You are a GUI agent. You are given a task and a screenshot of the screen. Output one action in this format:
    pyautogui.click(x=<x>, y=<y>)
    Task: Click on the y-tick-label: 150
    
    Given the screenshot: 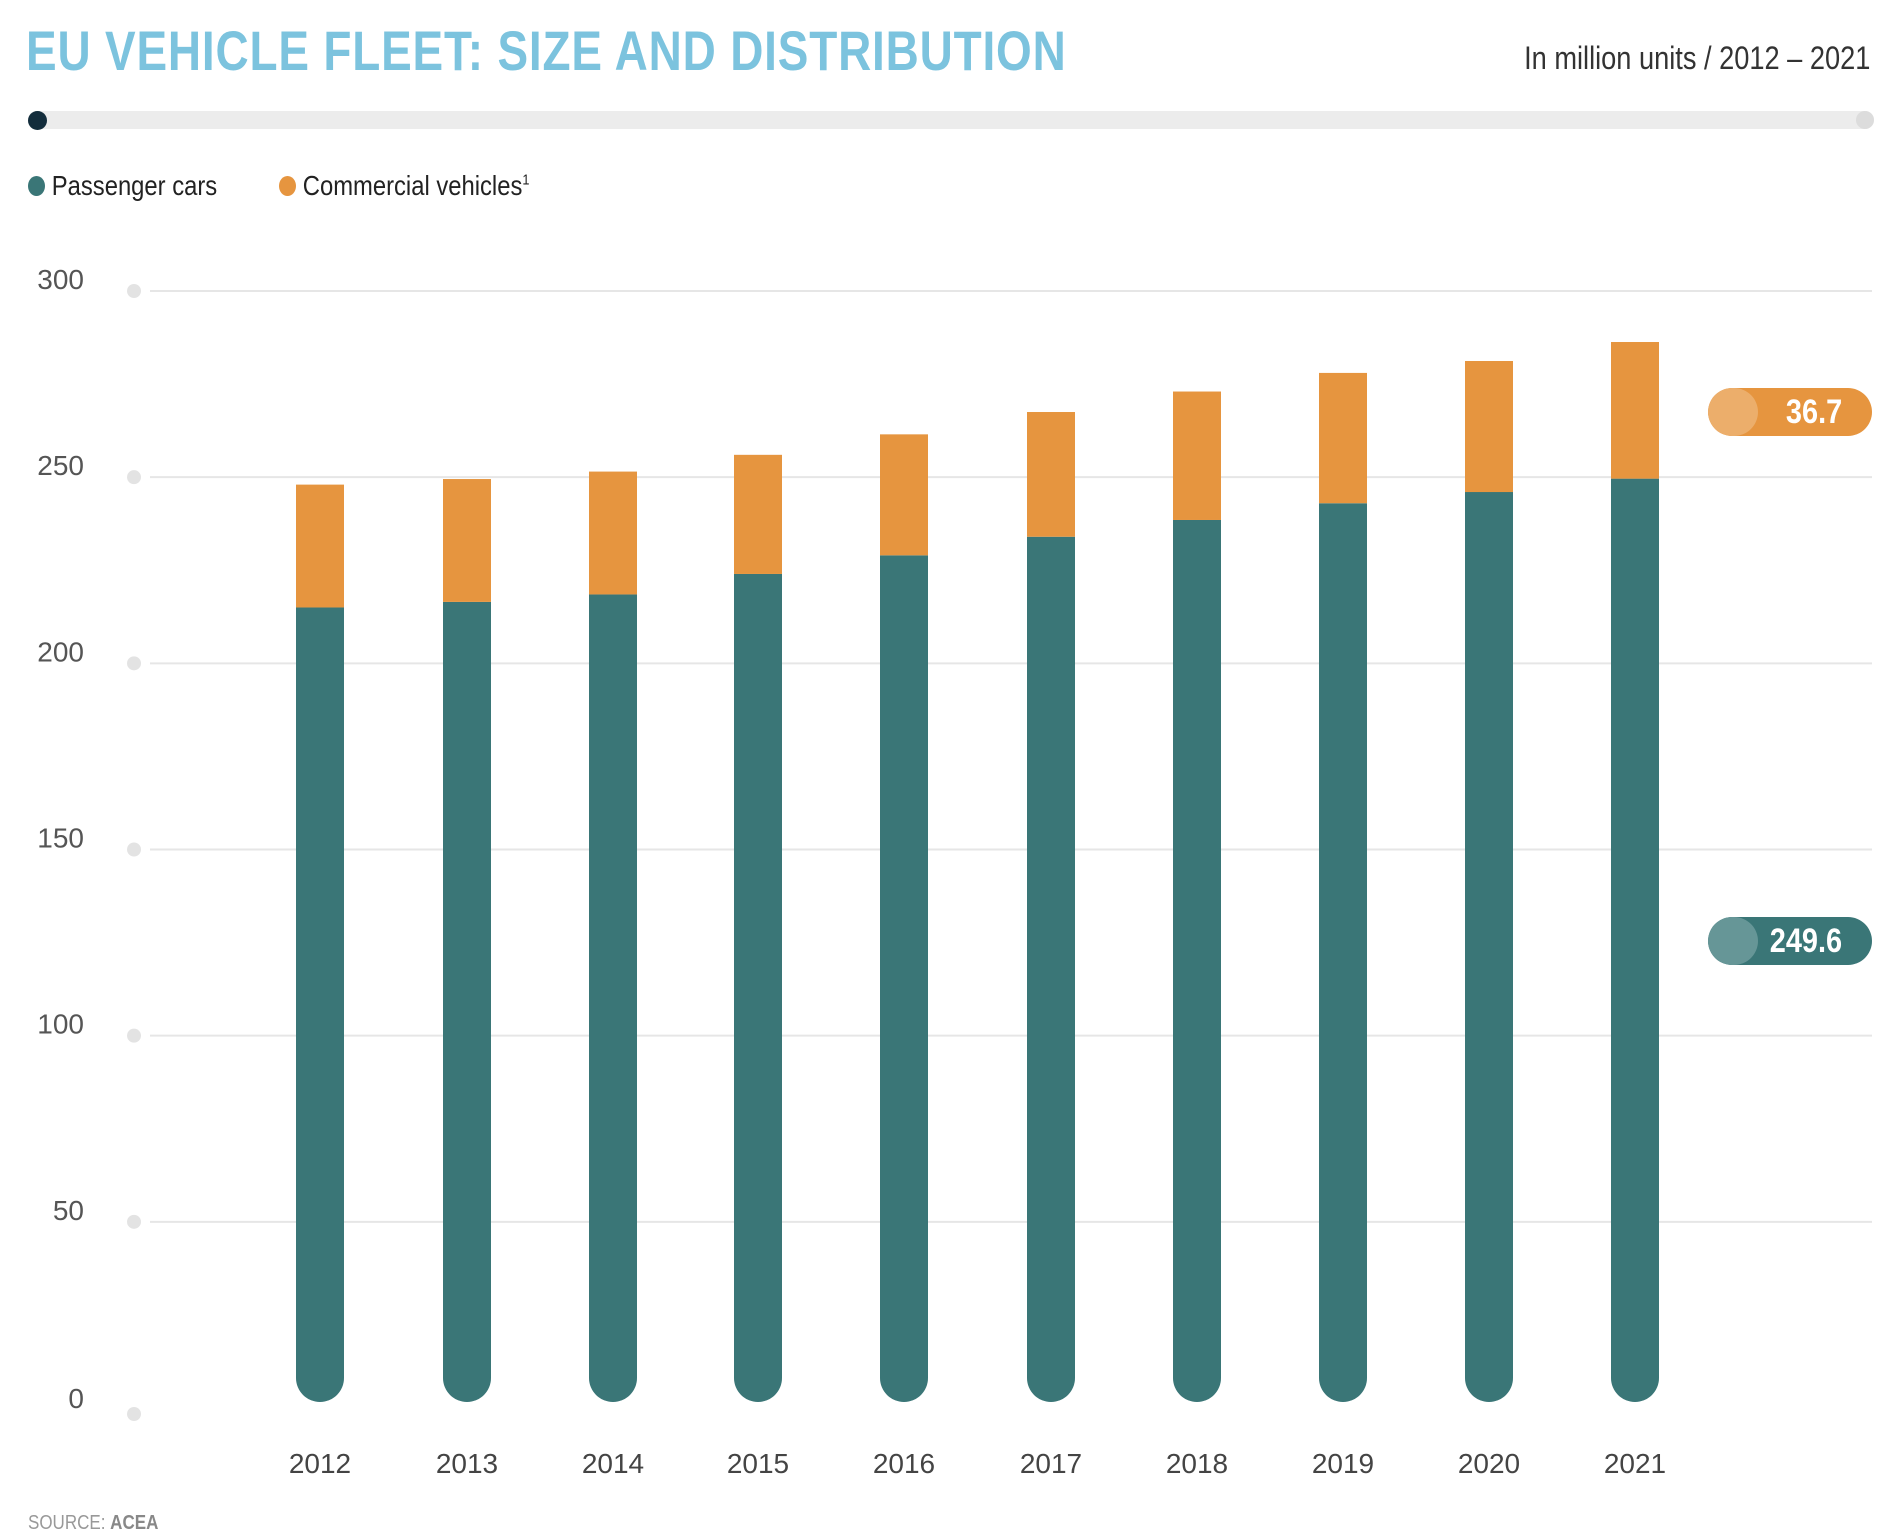 What is the action you would take?
    pyautogui.click(x=60, y=838)
    